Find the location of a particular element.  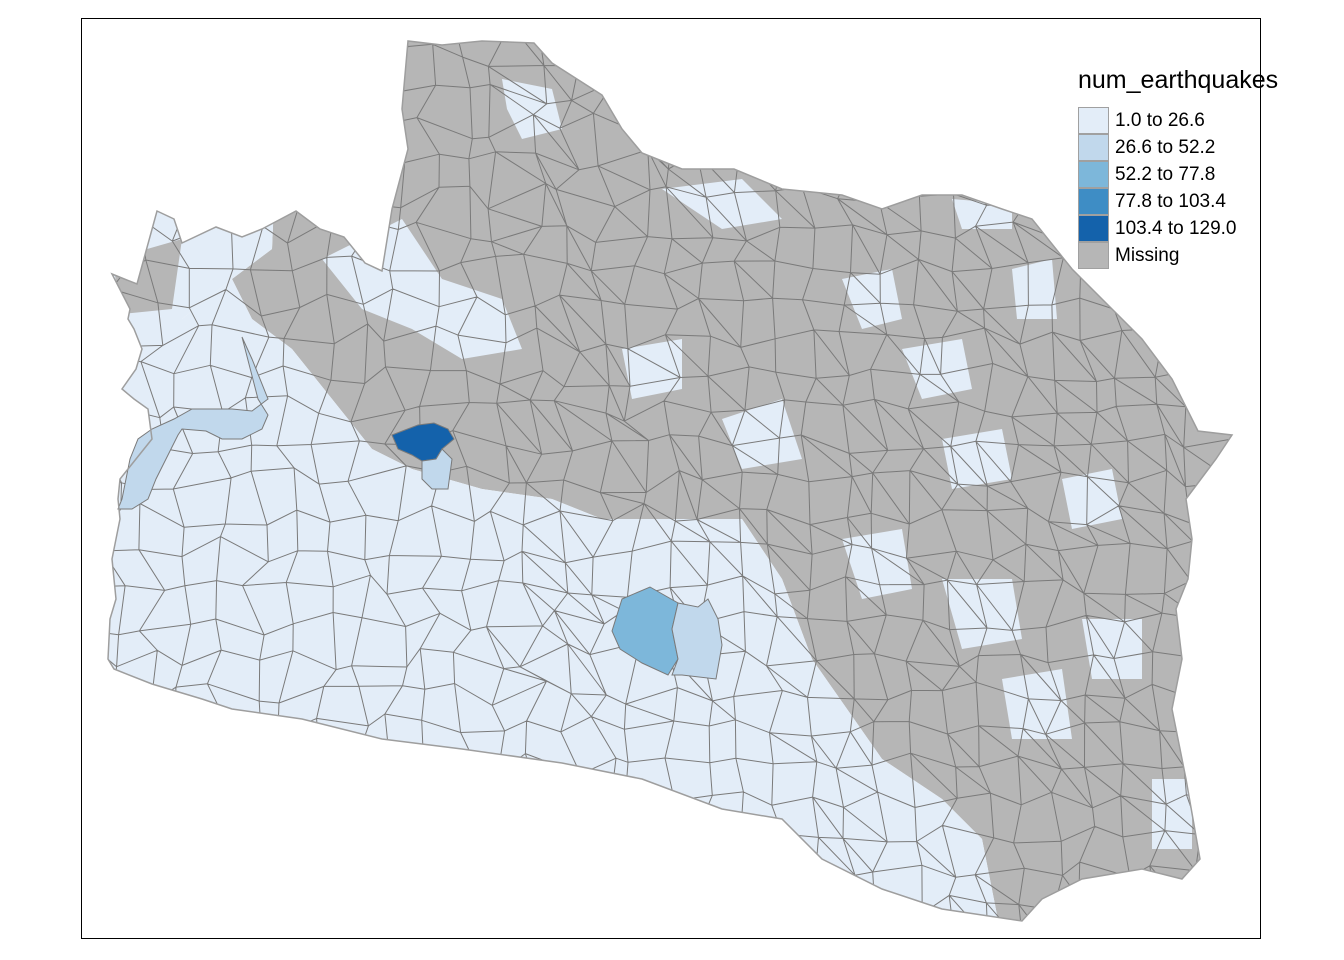

region-class-2-west is located at coordinates (193, 423).